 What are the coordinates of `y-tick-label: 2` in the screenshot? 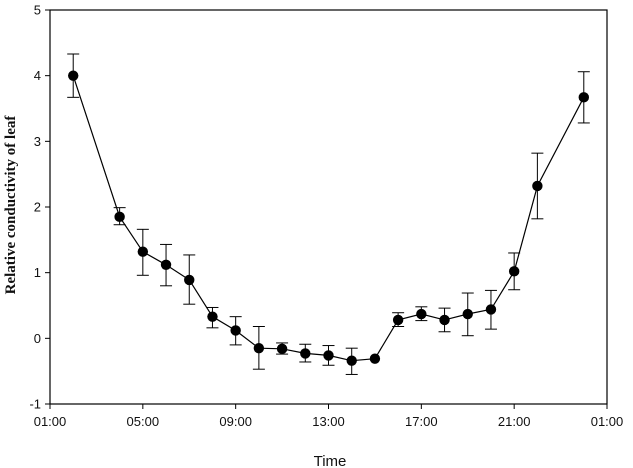 It's located at (37, 207).